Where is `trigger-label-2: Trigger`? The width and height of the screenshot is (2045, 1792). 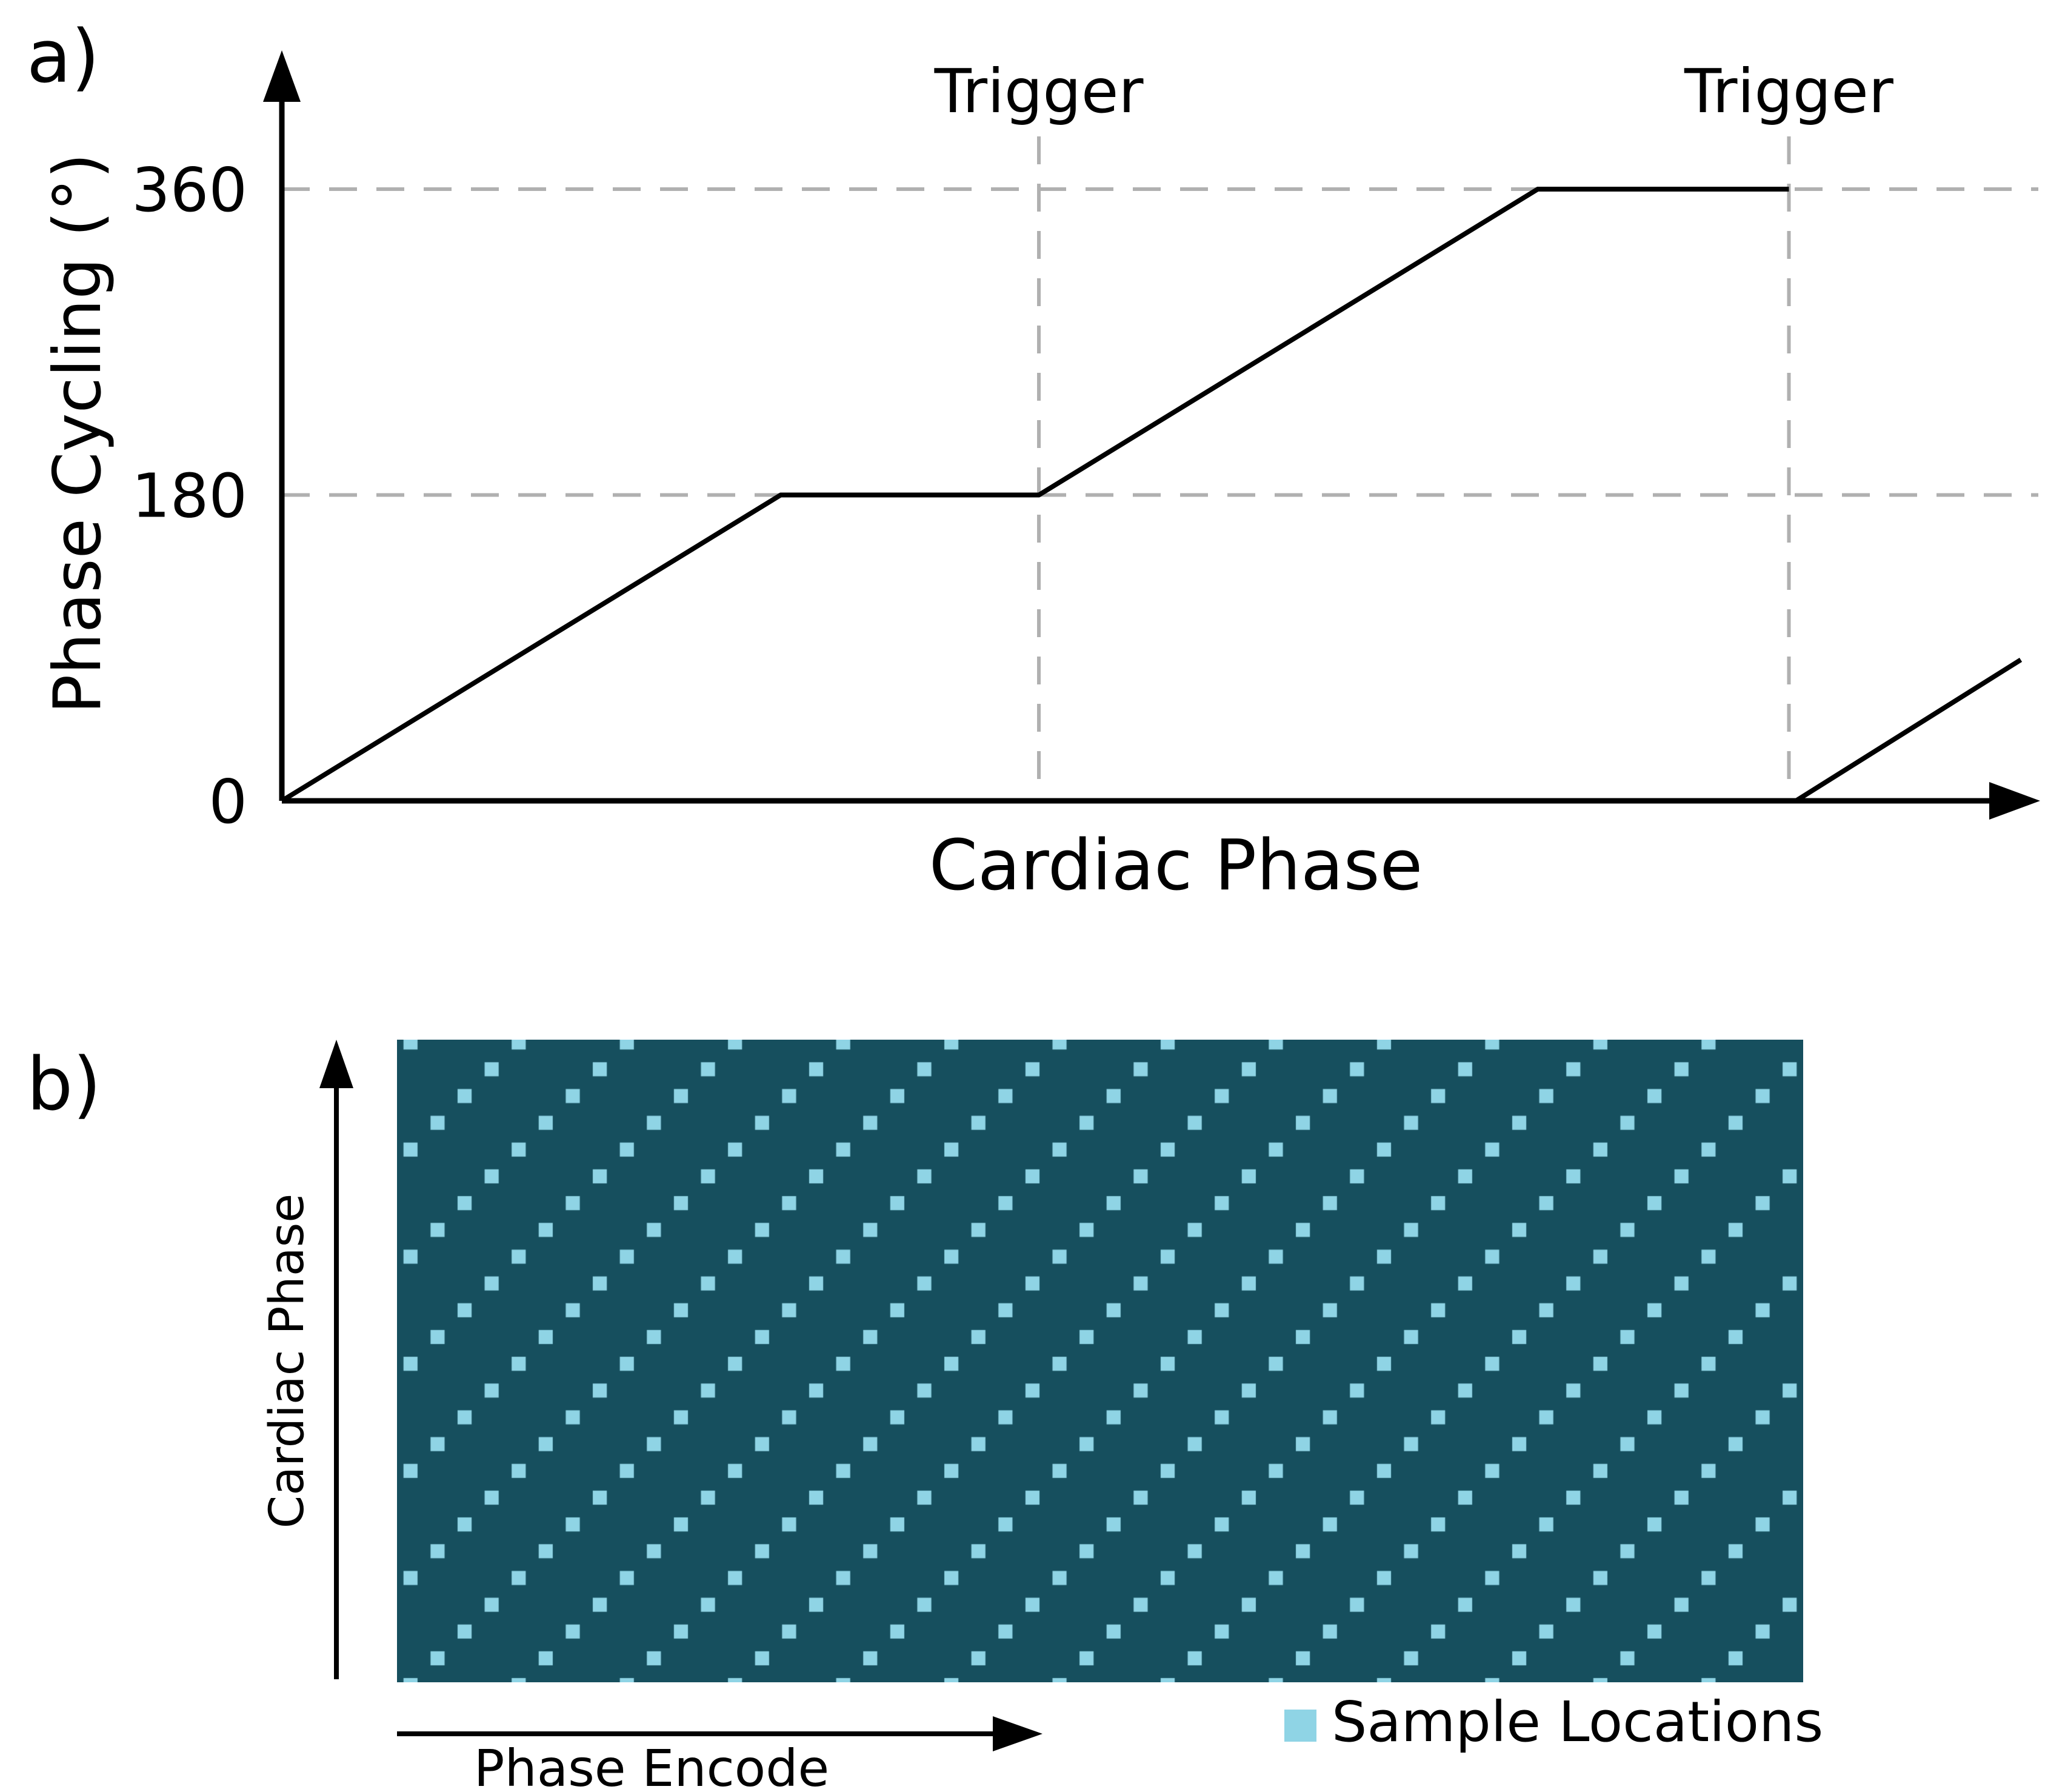
trigger-label-2: Trigger is located at coordinates (1789, 91).